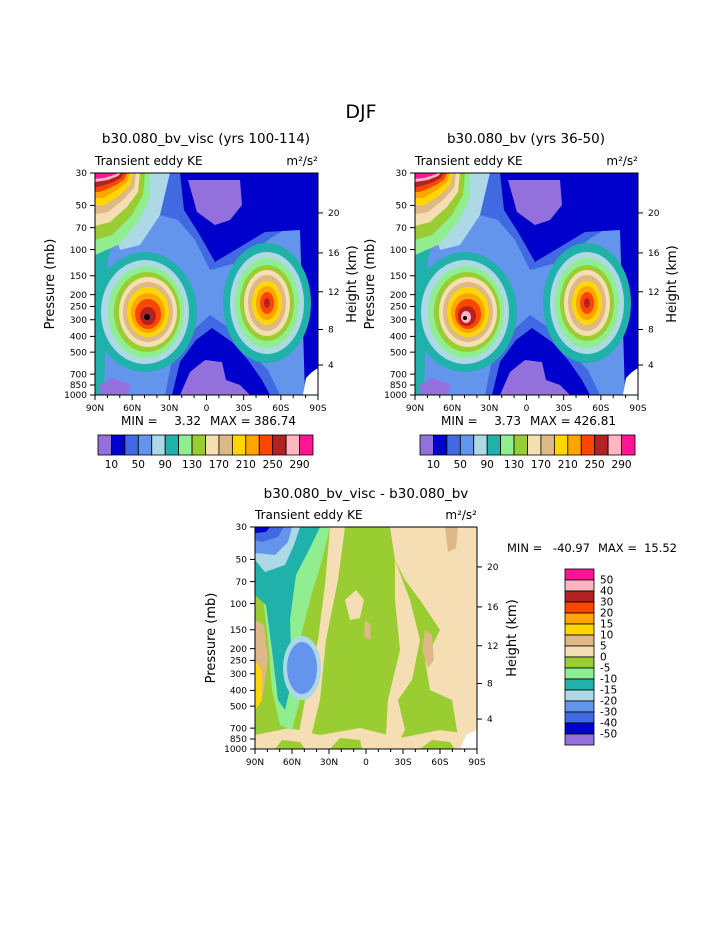 The image size is (723, 935). Describe the element at coordinates (439, 763) in the screenshot. I see `x-tick-label: 60S` at that location.